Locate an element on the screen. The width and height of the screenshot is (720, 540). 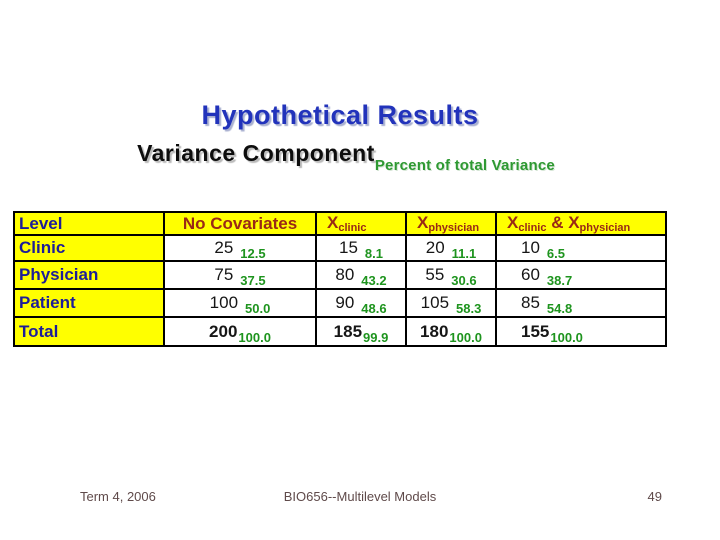
value-cell: 90 48.6 is located at coordinates (361, 303).